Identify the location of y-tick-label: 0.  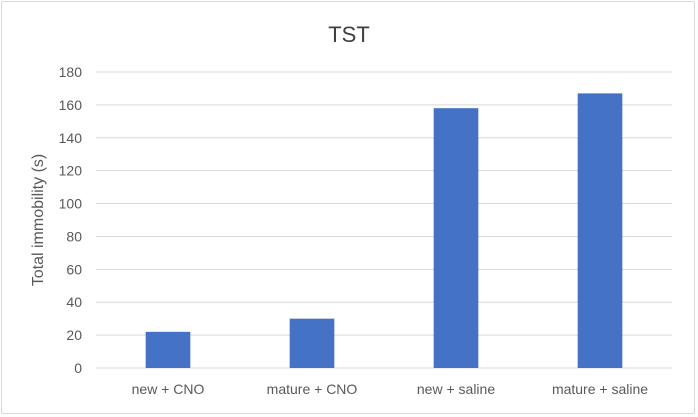
(78, 368).